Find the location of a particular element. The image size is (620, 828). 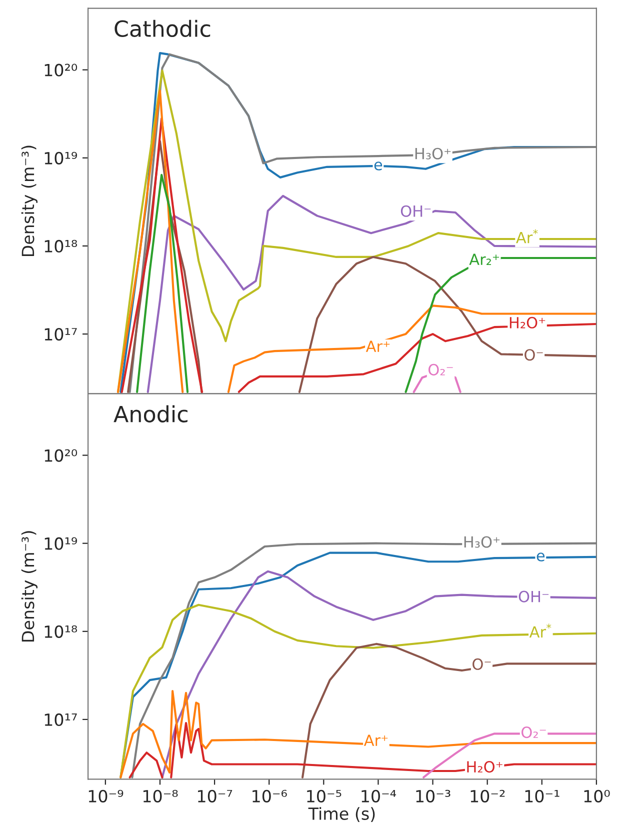

x-tick-label: 10⁰ is located at coordinates (597, 796).